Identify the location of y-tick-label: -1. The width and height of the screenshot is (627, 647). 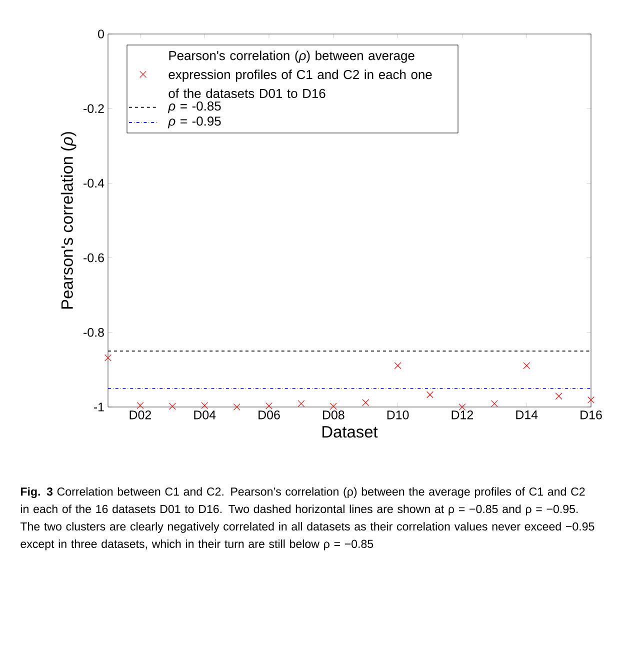
(99, 407).